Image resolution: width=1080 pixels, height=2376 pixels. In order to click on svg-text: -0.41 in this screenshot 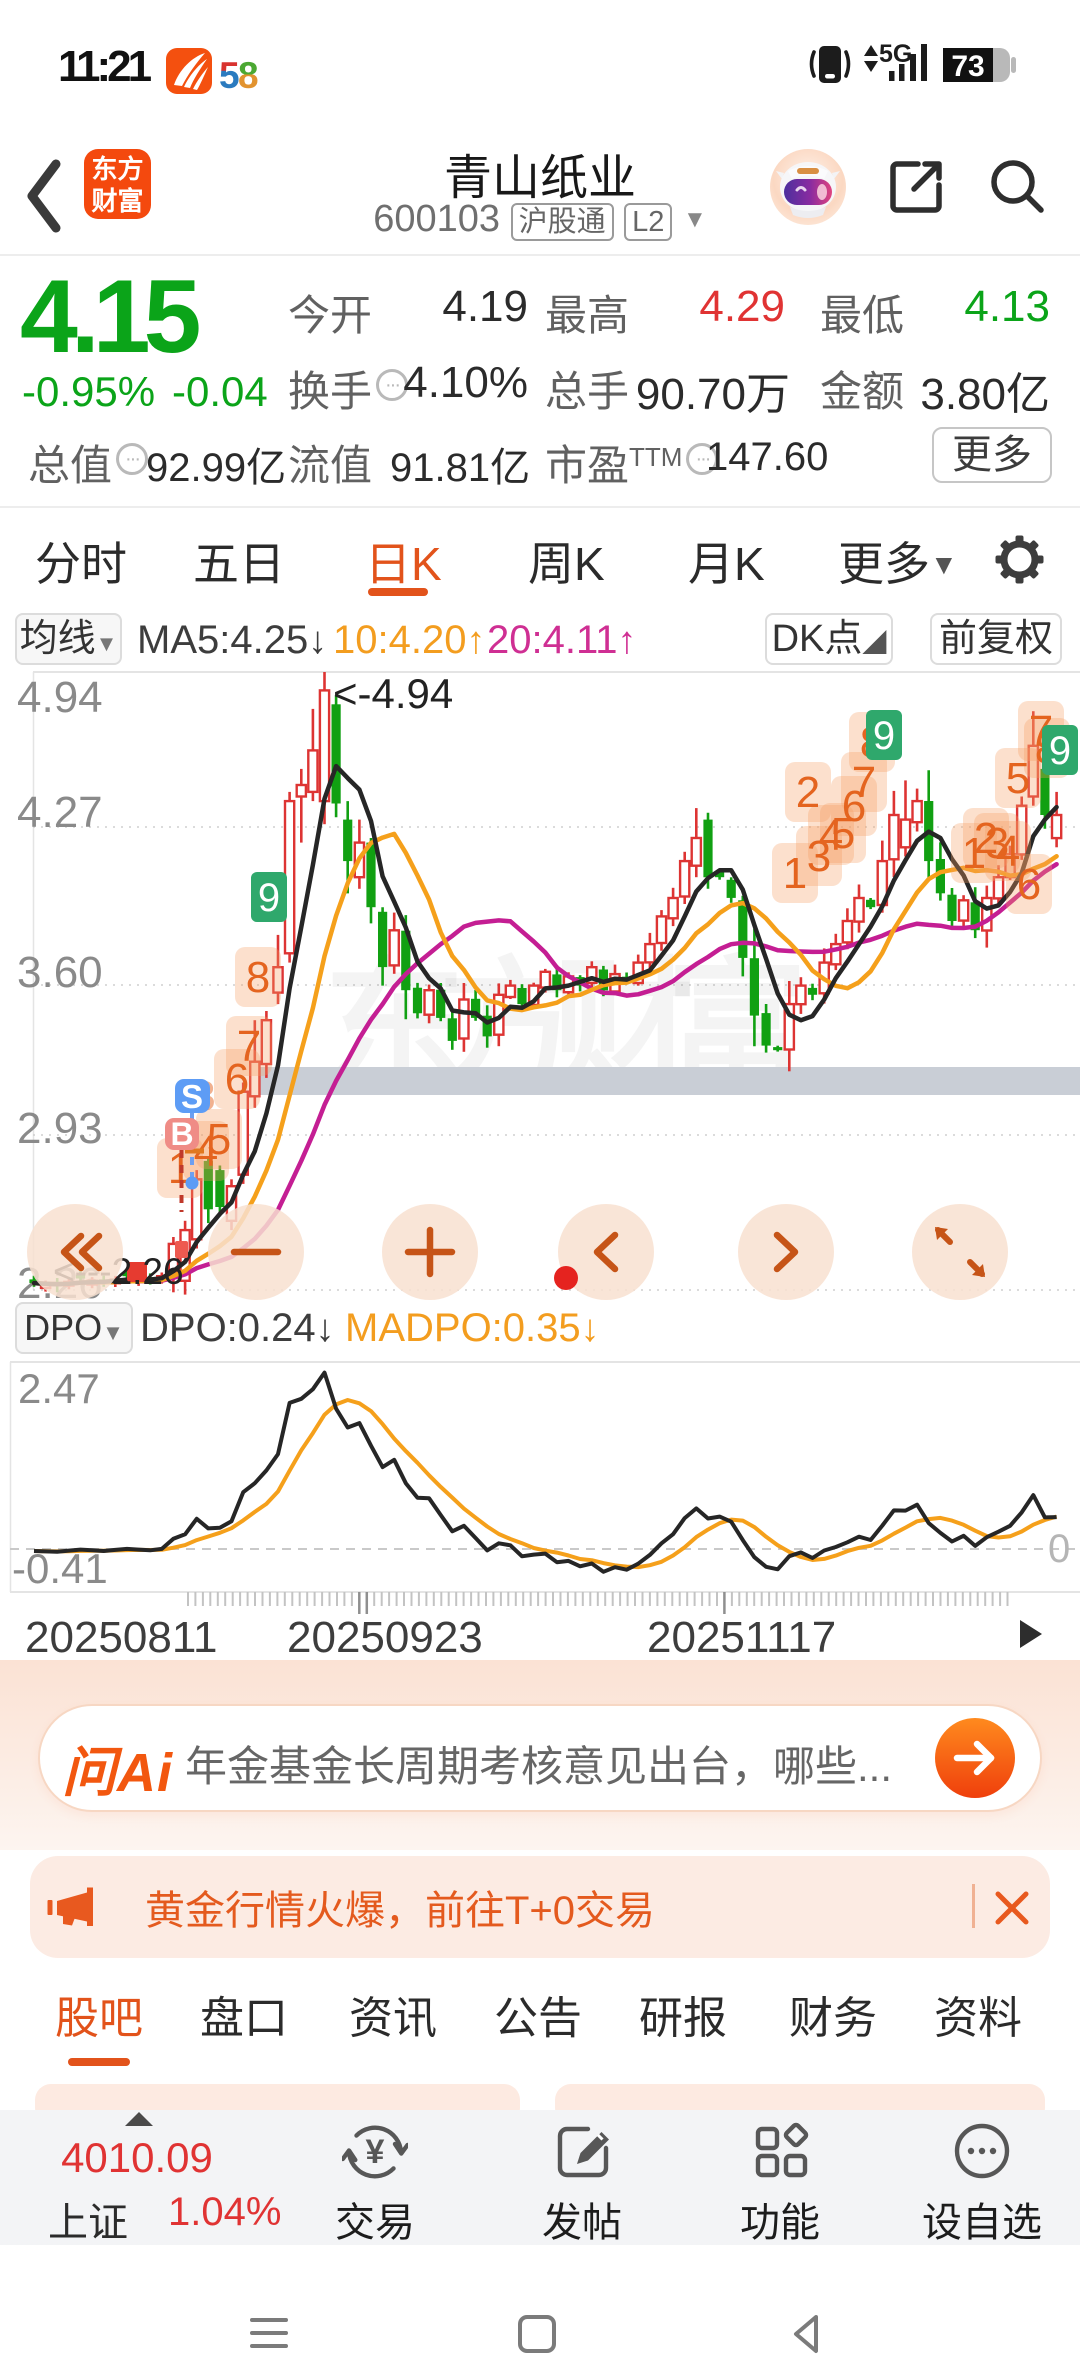, I will do `click(60, 1568)`.